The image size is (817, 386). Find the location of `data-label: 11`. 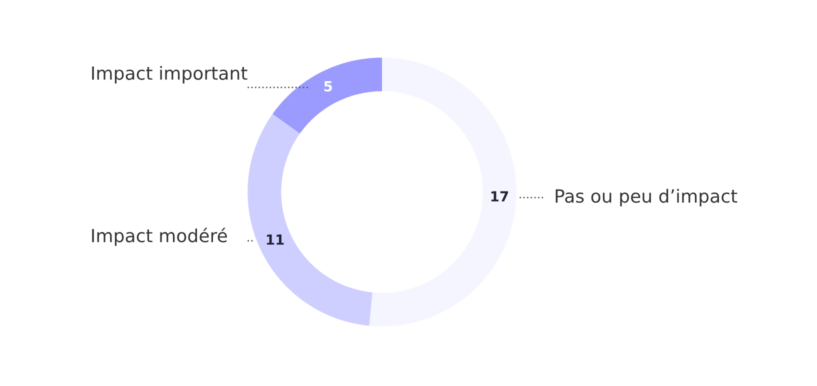

data-label: 11 is located at coordinates (275, 239).